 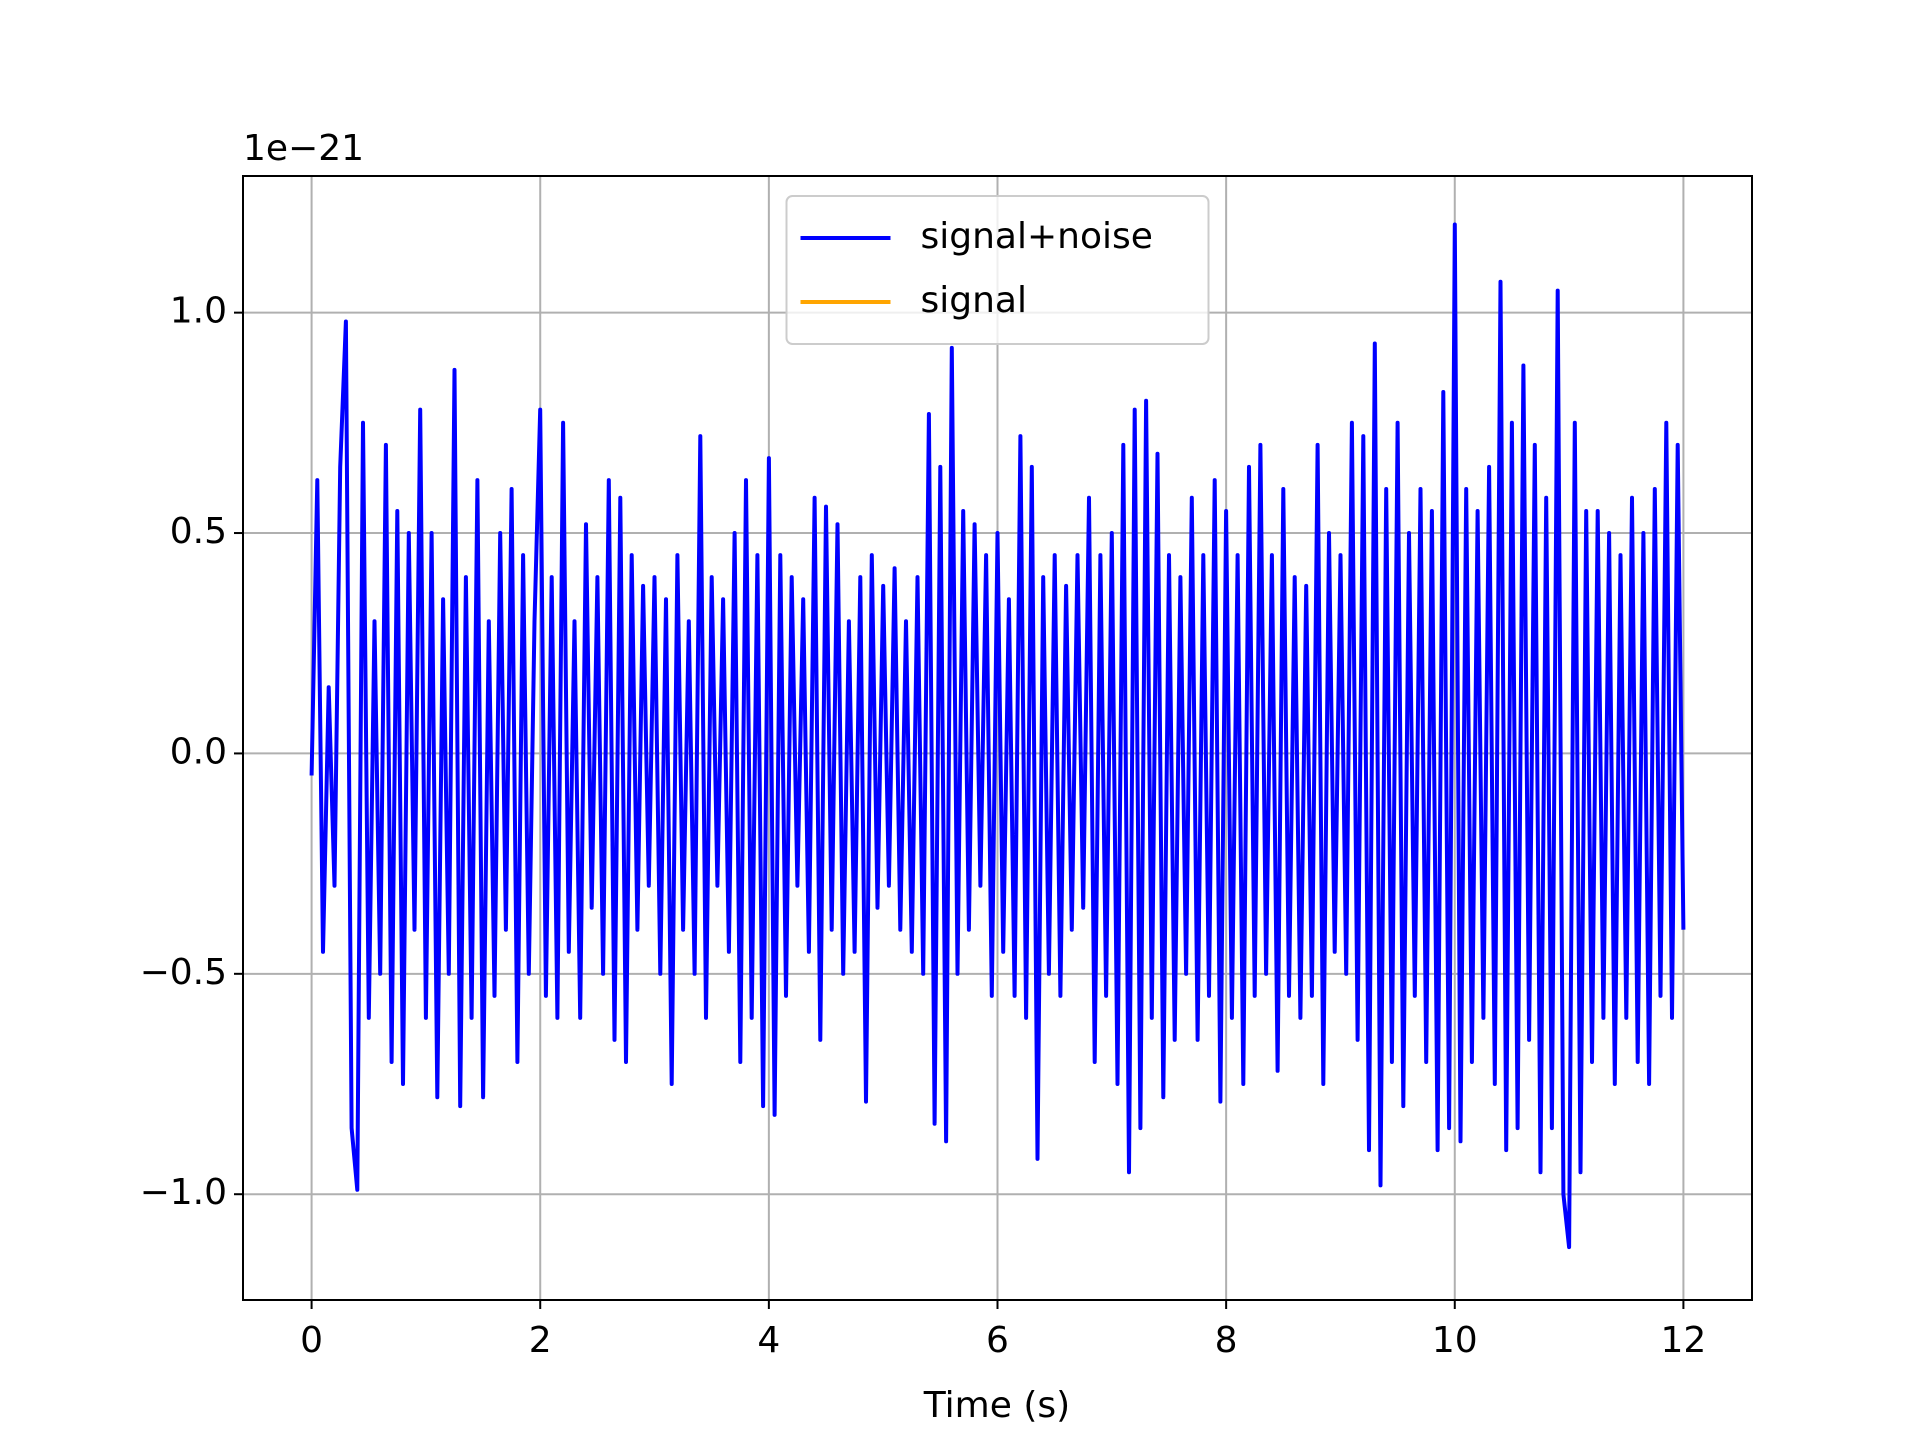 What do you see at coordinates (183, 972) in the screenshot?
I see `y-tick-label: −0.5` at bounding box center [183, 972].